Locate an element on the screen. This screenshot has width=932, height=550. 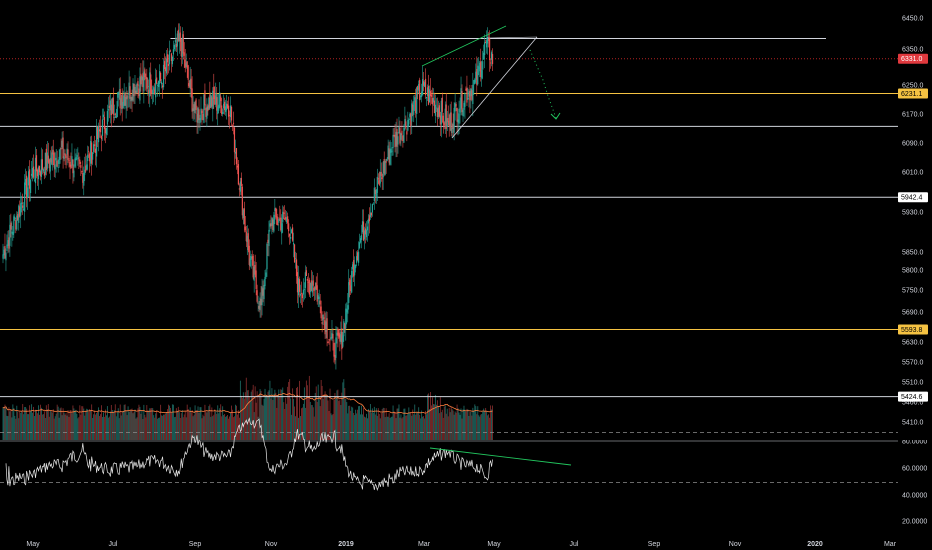
price-tag-label: 5593.8 is located at coordinates (912, 330).